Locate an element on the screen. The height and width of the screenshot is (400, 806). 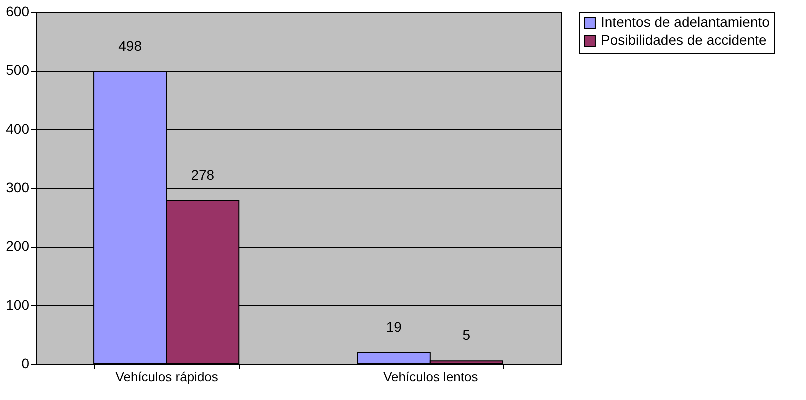
legend-label: Intentos de adelantamiento is located at coordinates (685, 22).